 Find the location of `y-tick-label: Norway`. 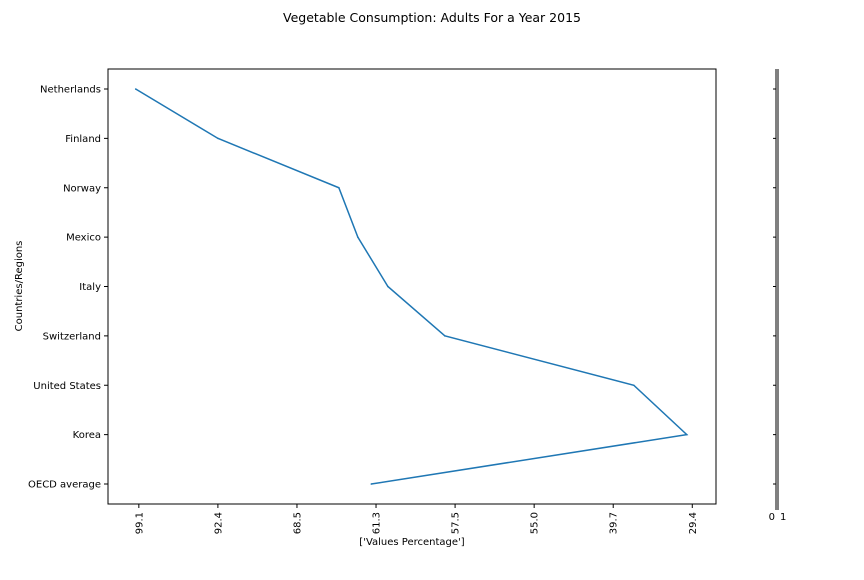

y-tick-label: Norway is located at coordinates (82, 188).